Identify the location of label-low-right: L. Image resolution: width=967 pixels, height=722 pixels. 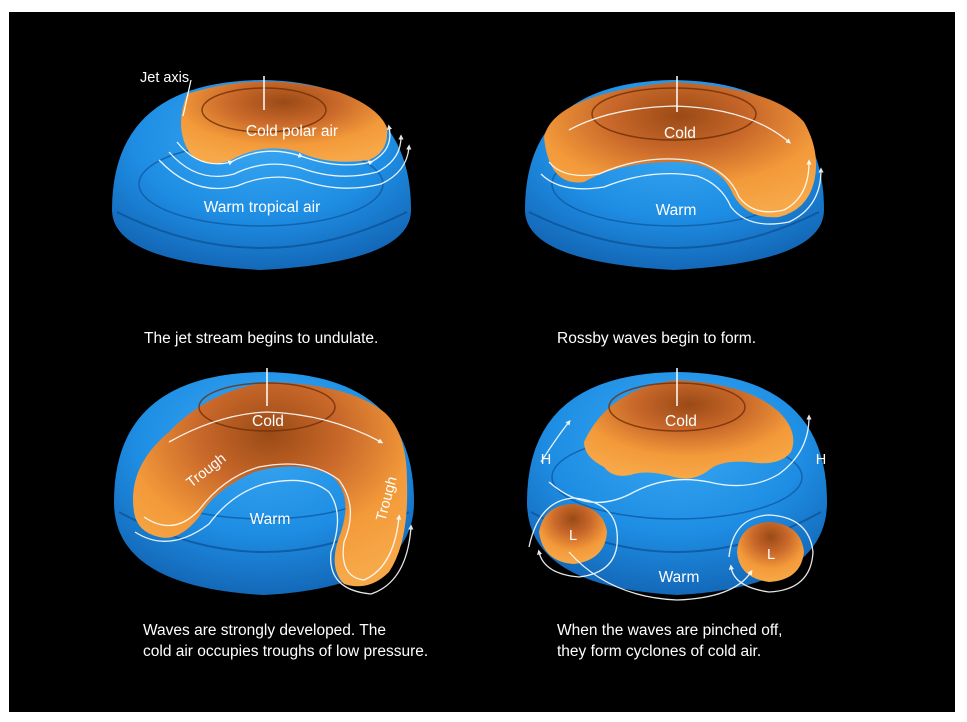
(771, 555).